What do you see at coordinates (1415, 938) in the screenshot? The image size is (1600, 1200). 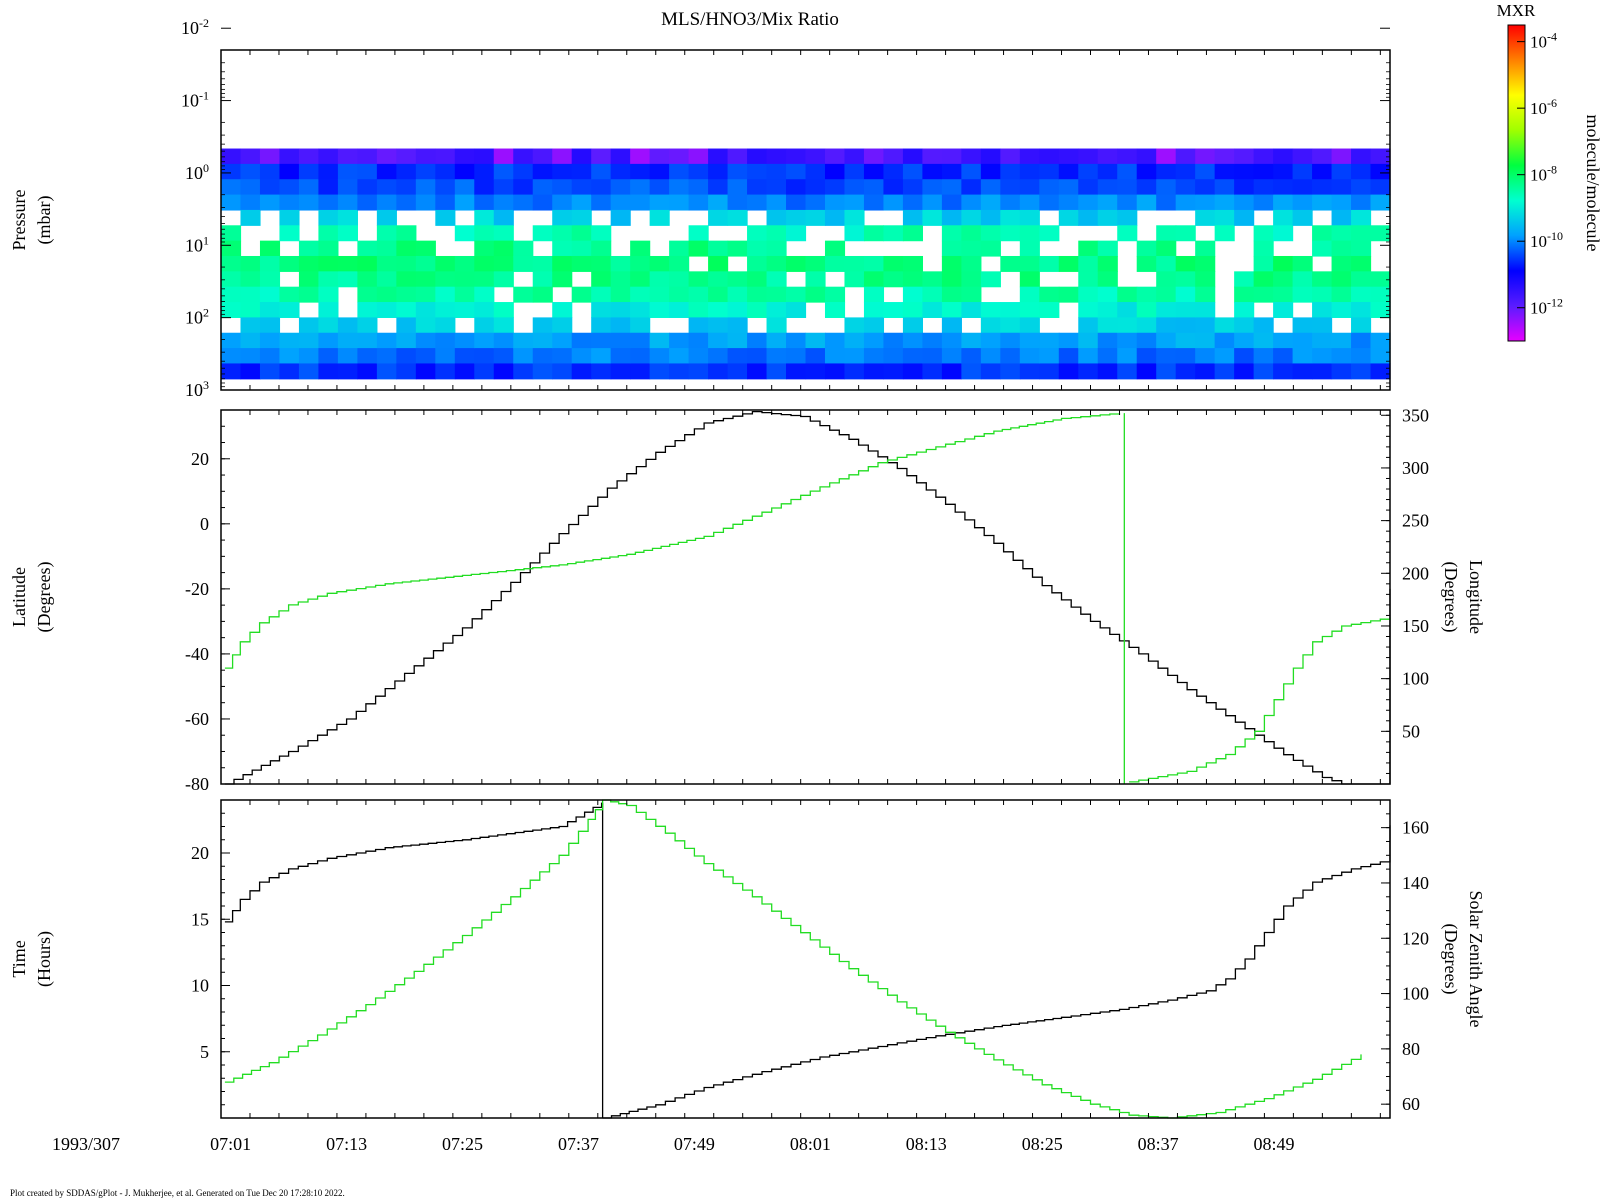 I see `sza-tick-label: 120` at bounding box center [1415, 938].